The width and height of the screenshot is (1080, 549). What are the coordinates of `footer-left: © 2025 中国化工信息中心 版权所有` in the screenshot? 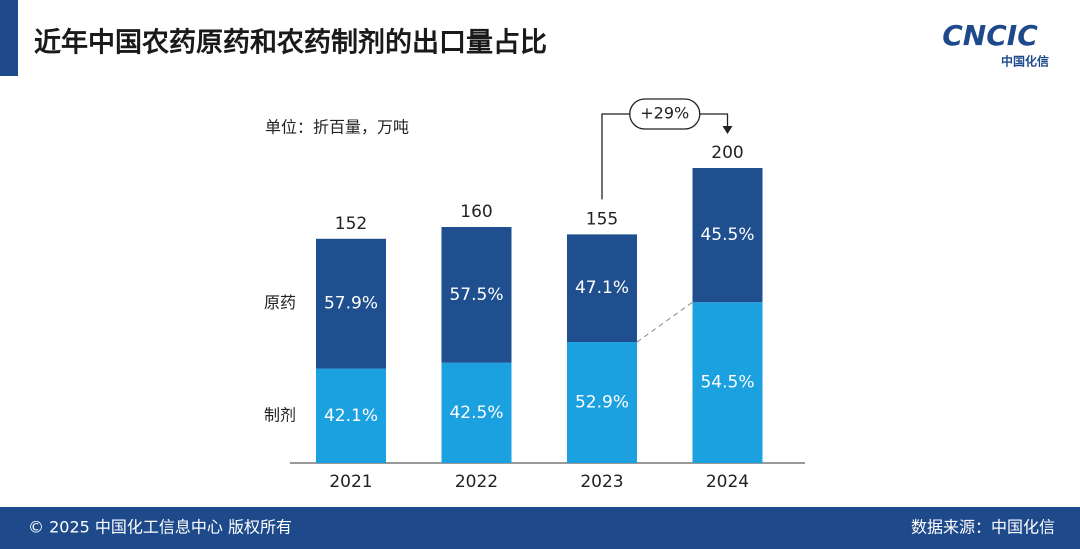 It's located at (160, 527).